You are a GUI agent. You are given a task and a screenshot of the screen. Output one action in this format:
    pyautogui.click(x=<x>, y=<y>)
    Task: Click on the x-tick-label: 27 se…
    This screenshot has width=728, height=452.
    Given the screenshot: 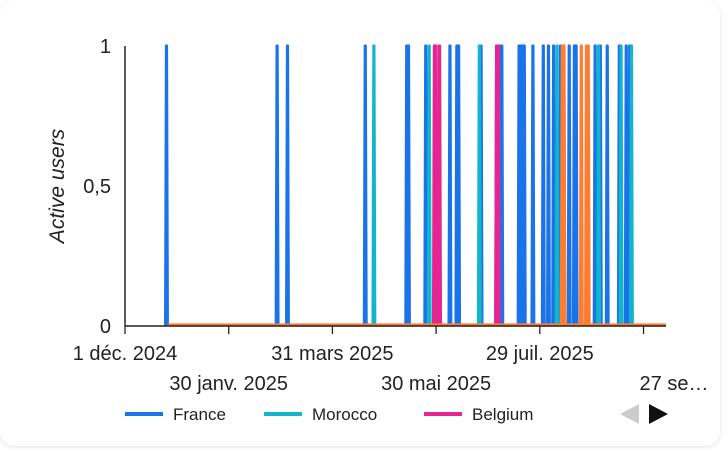 What is the action you would take?
    pyautogui.click(x=674, y=384)
    